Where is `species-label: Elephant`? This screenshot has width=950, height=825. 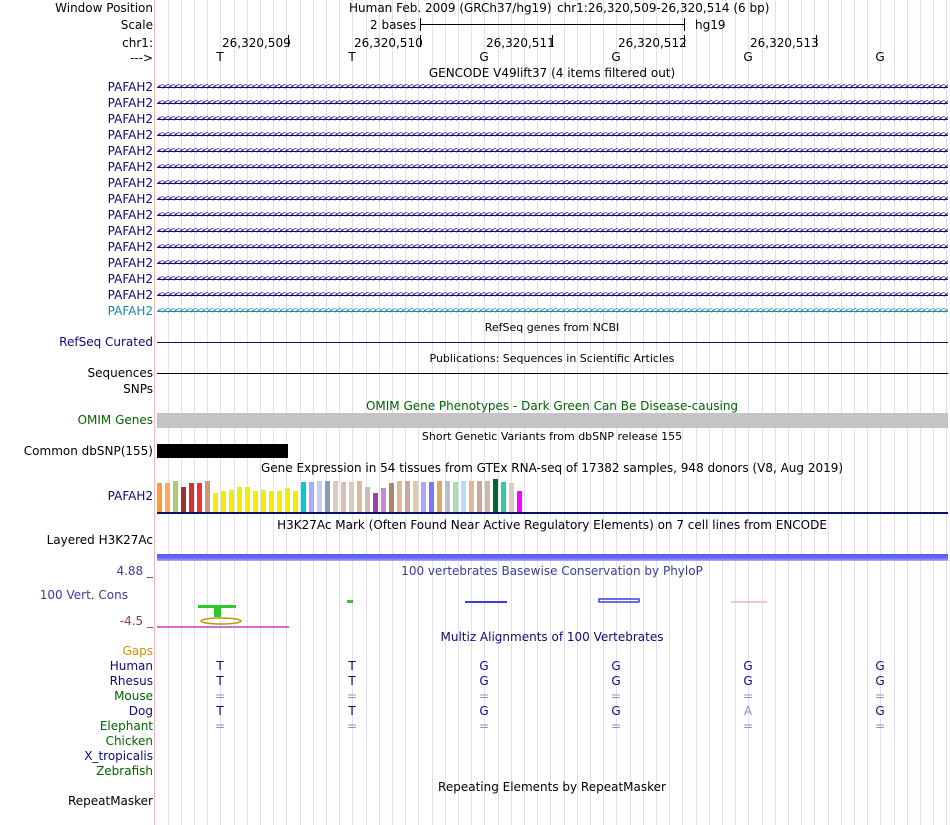 species-label: Elephant is located at coordinates (126, 726).